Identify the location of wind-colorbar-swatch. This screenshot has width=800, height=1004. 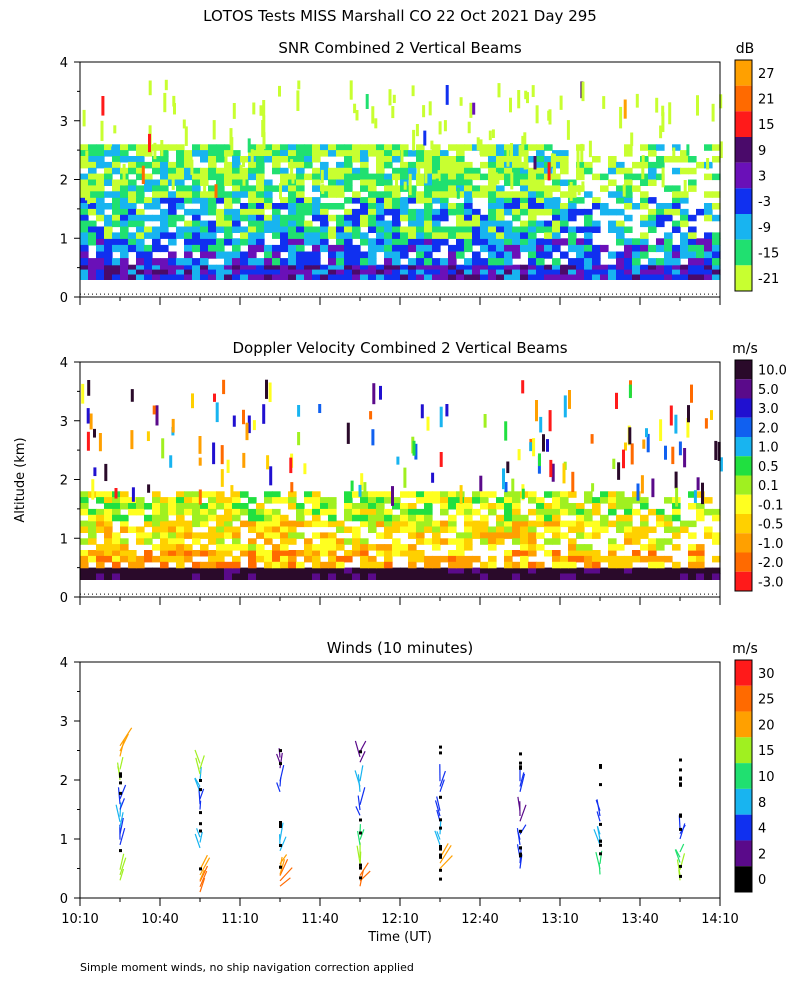
(743, 725).